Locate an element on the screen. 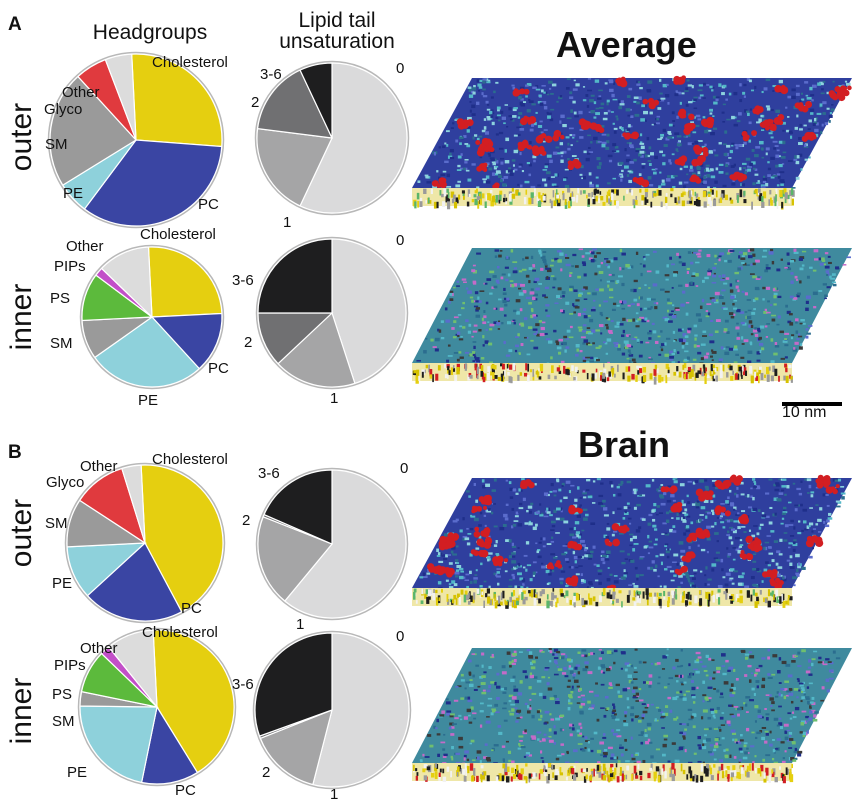 Image resolution: width=852 pixels, height=803 pixels. label-a-inner-unsat-0: 0 is located at coordinates (400, 240).